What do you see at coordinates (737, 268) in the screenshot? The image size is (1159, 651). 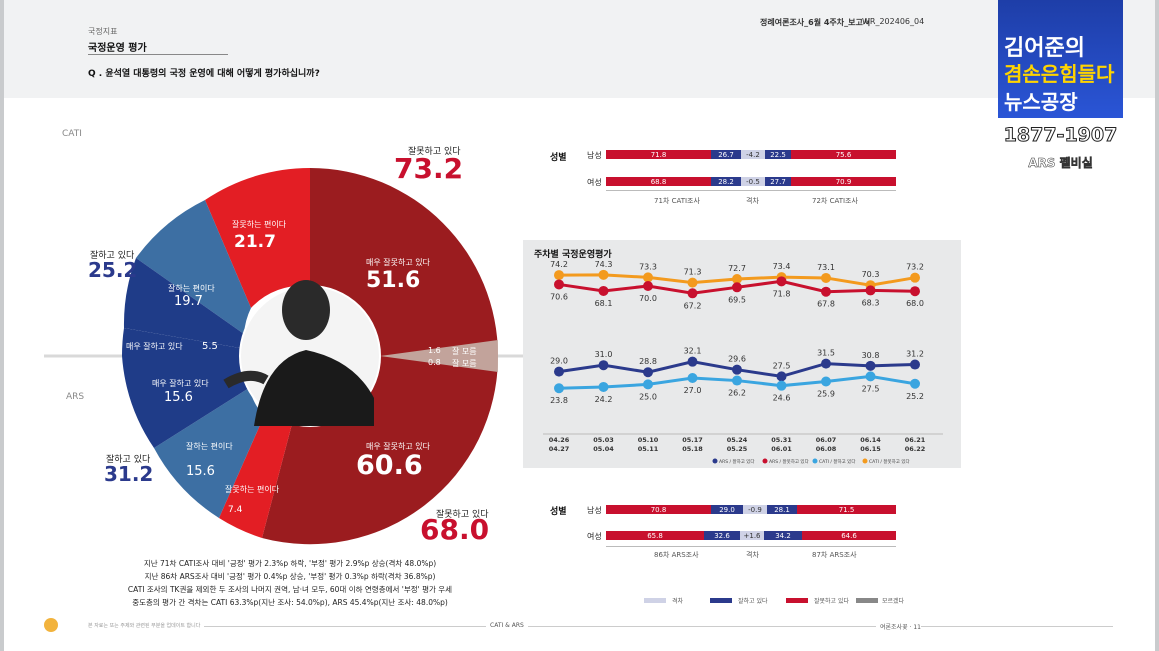 I see `series-value-label-0-4: 72.7` at bounding box center [737, 268].